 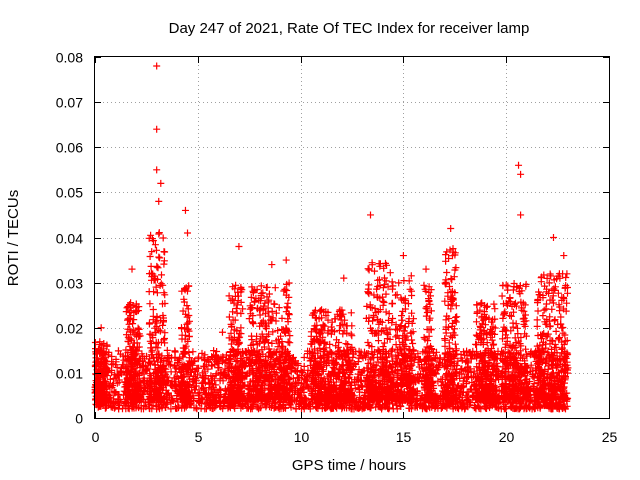 What do you see at coordinates (69, 239) in the screenshot?
I see `y-tick-label: 0.04` at bounding box center [69, 239].